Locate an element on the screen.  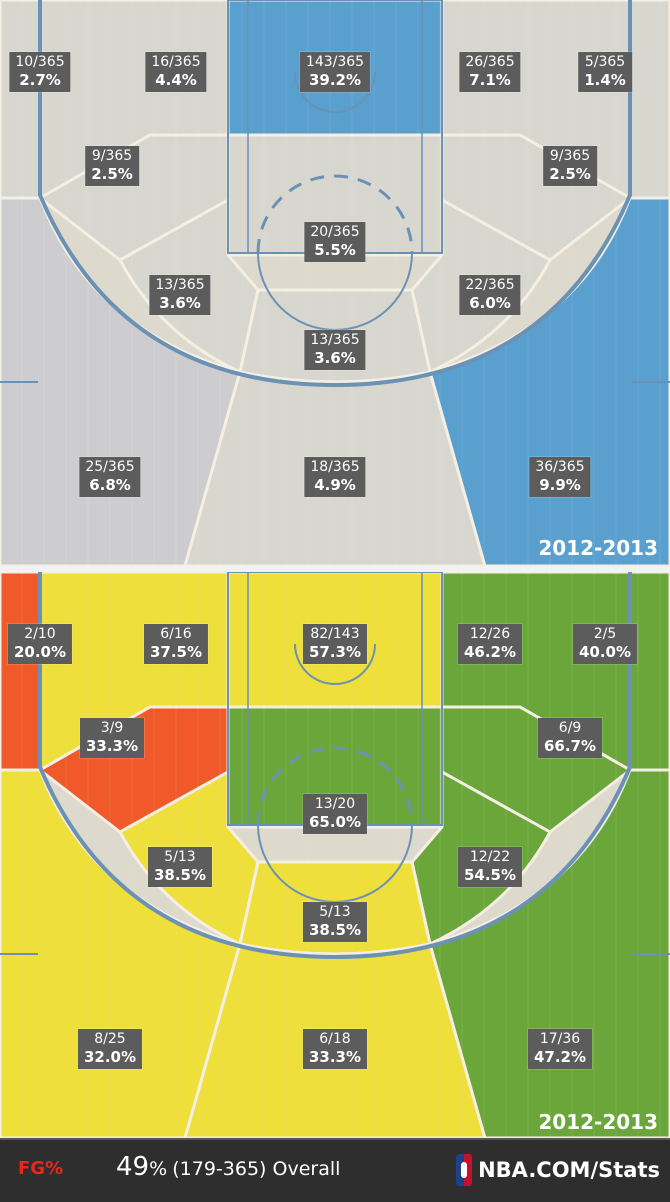
zone-fraction: 17/36 is located at coordinates (560, 1039).